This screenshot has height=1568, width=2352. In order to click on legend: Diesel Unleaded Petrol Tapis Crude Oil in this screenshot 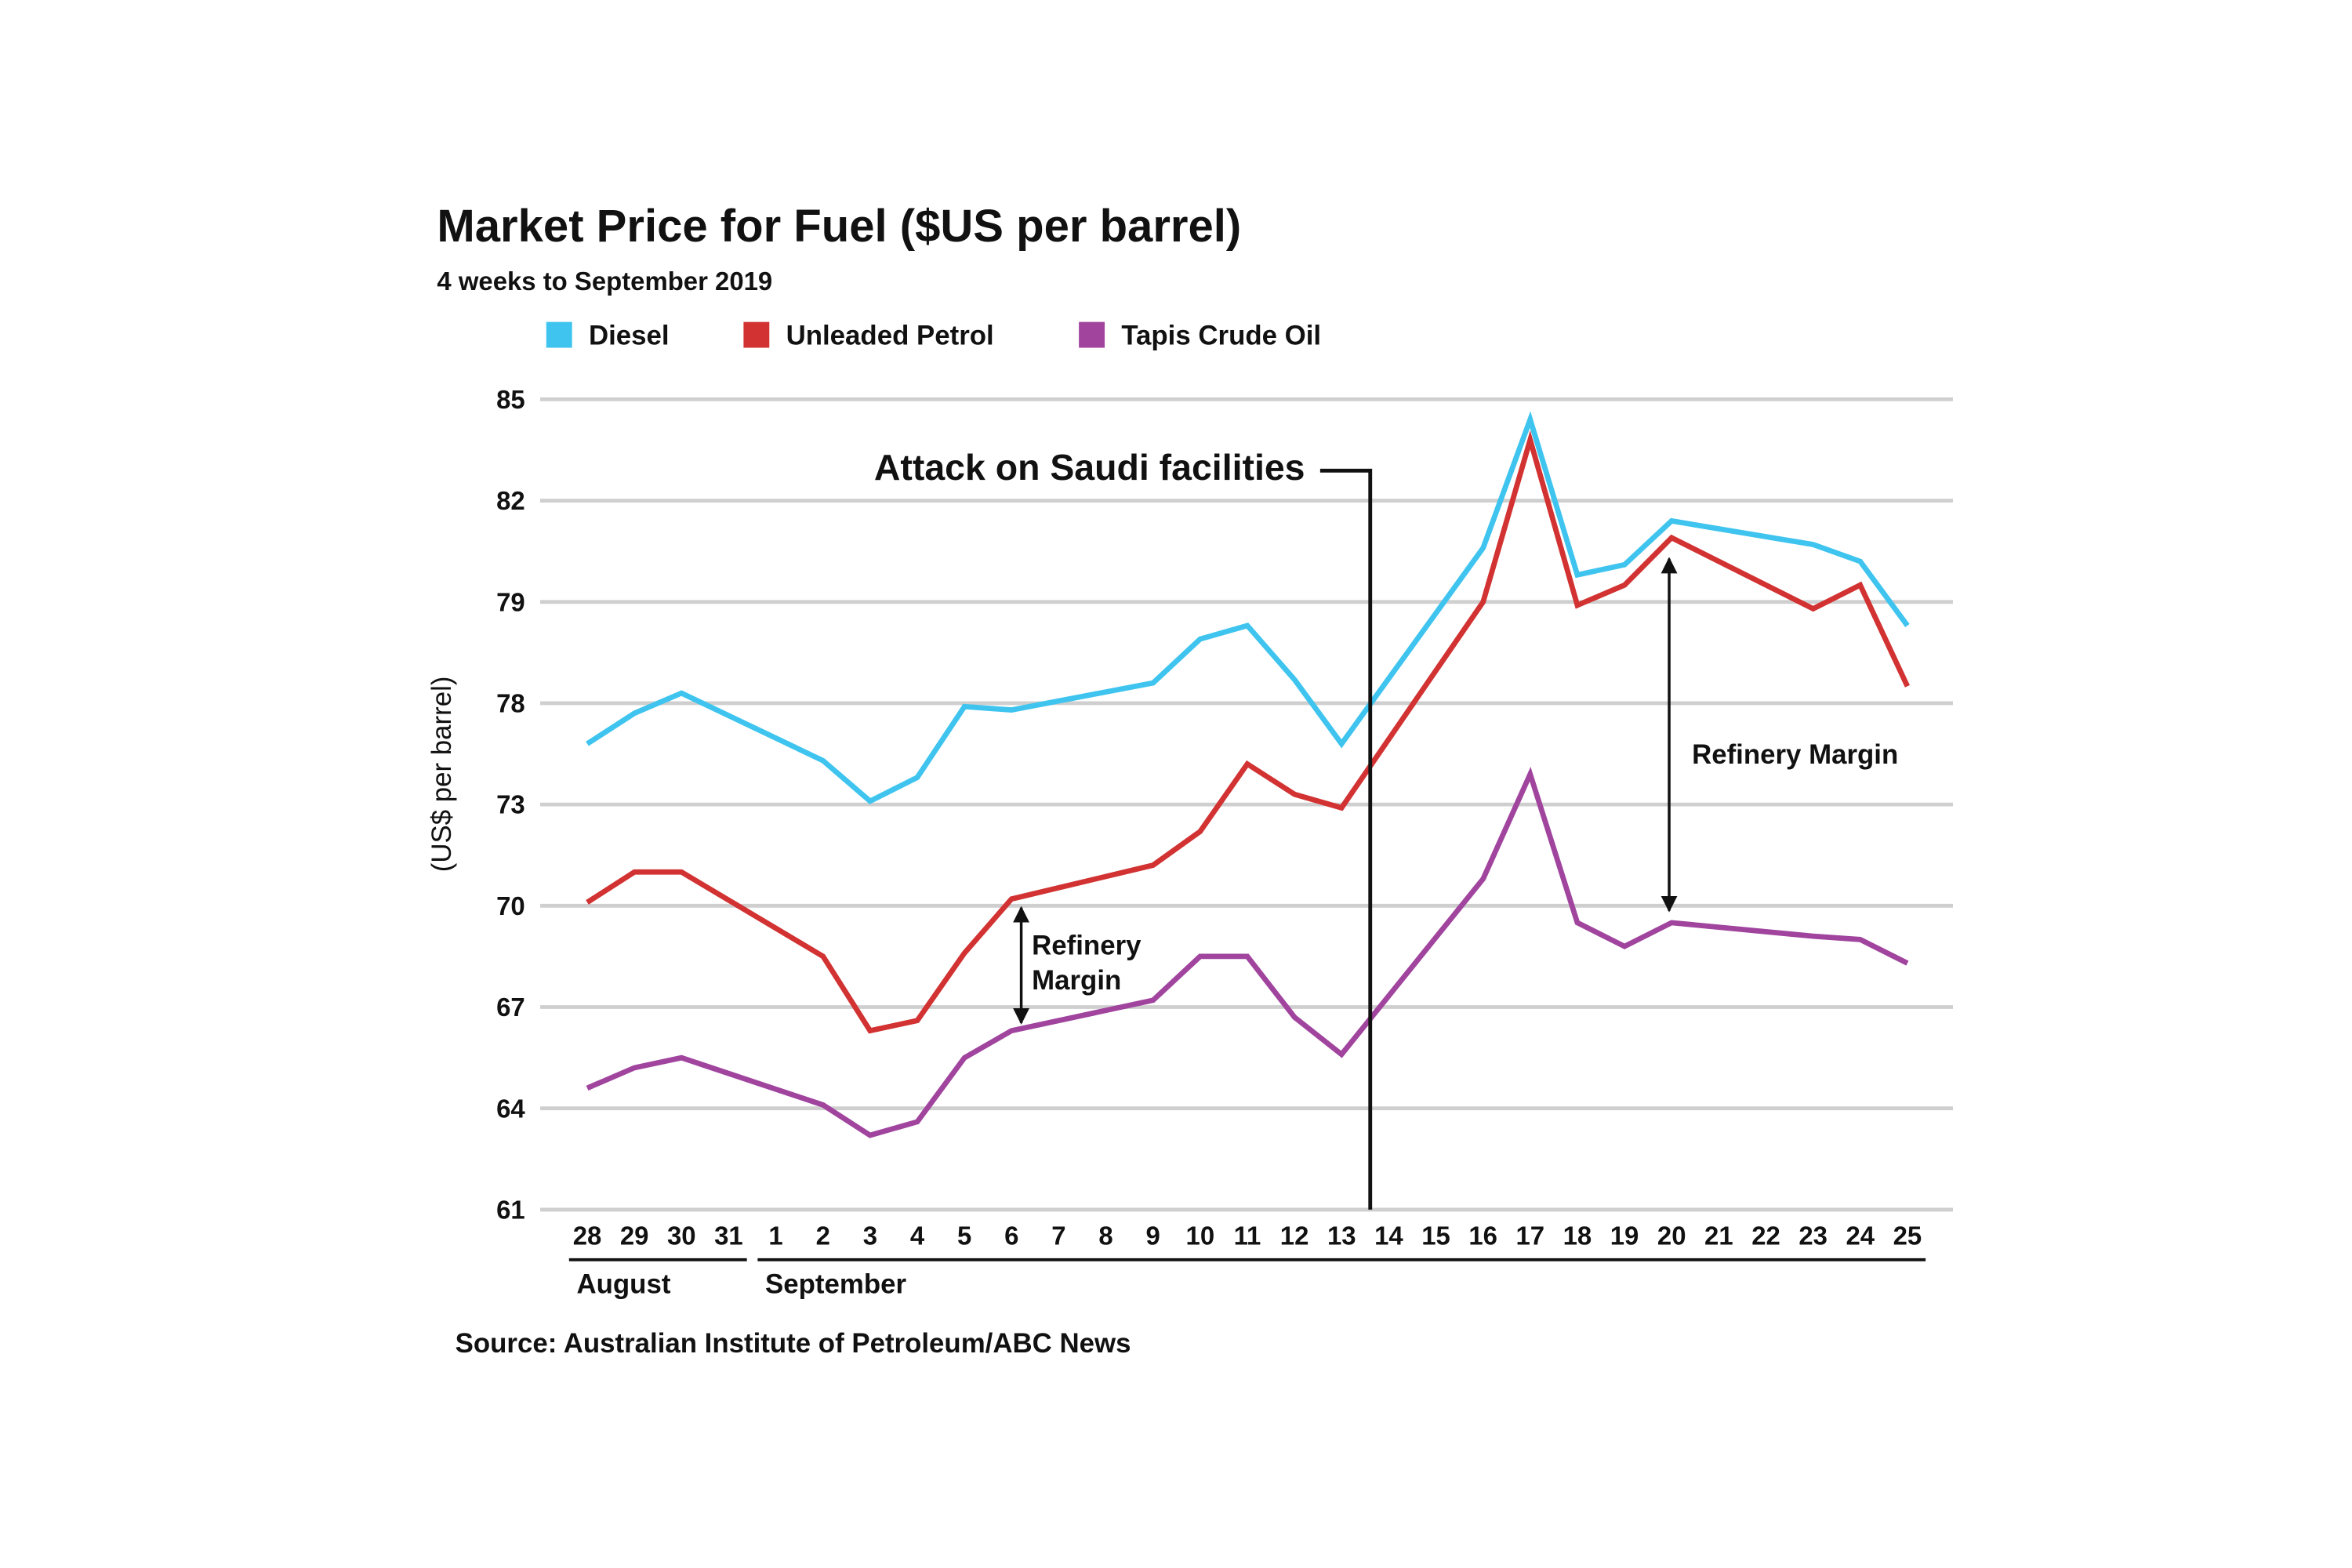, I will do `click(933, 336)`.